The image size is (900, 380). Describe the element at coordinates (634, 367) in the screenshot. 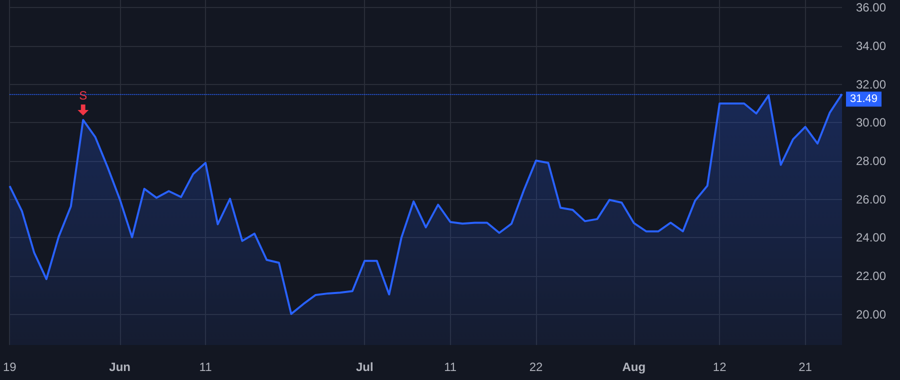

I see `x-tick-label: Aug` at that location.